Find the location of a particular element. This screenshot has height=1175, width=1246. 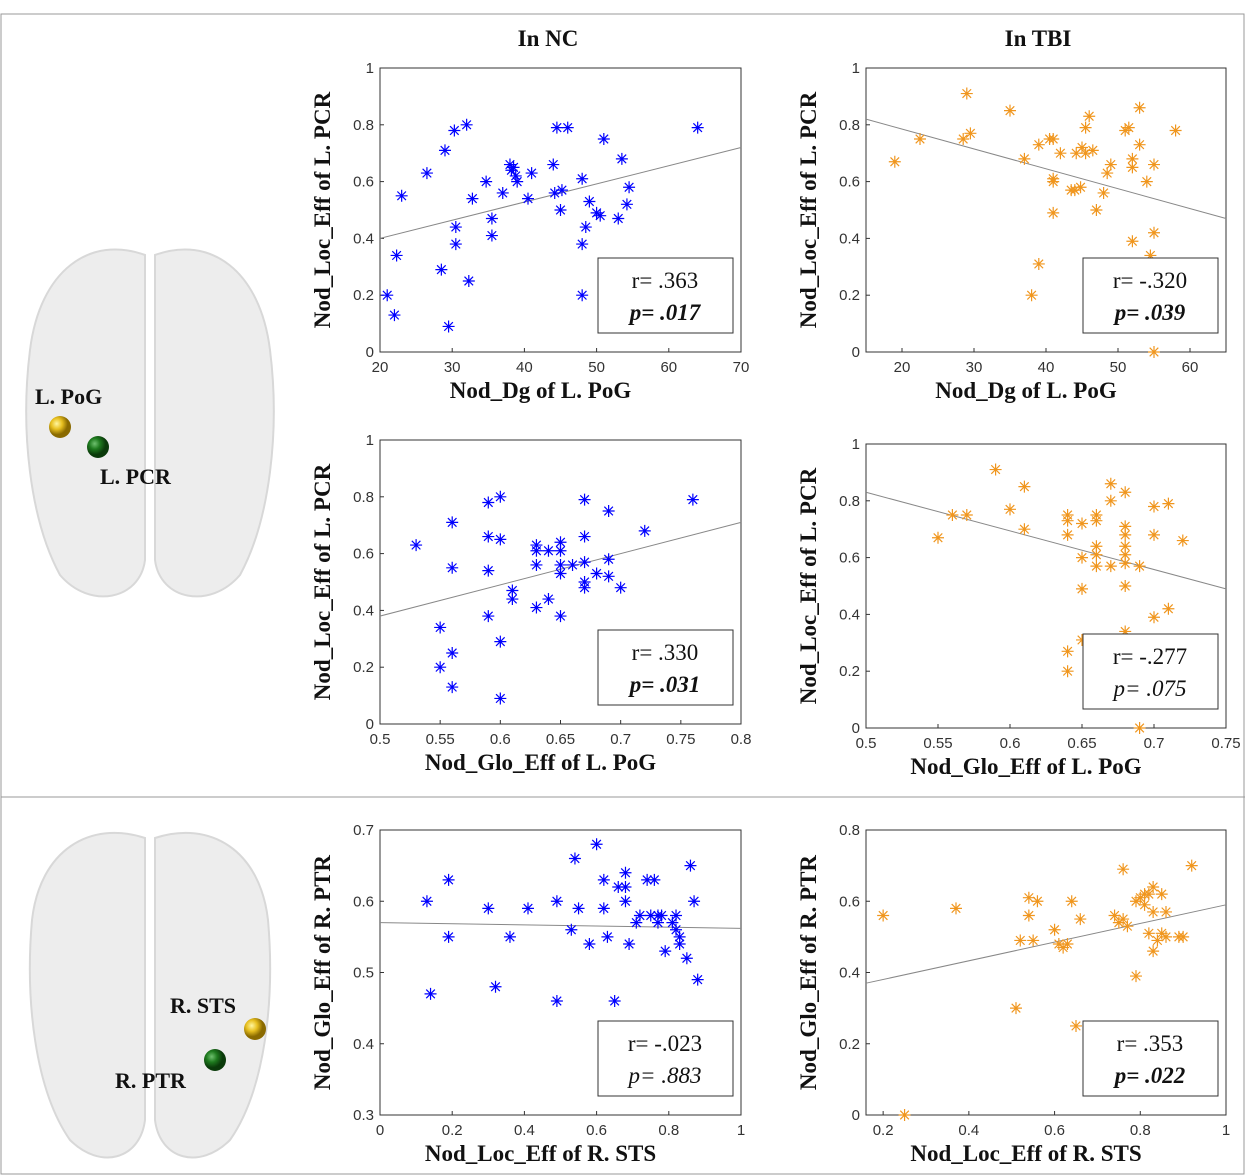

y-tick-label: 0.4 is located at coordinates (849, 238).